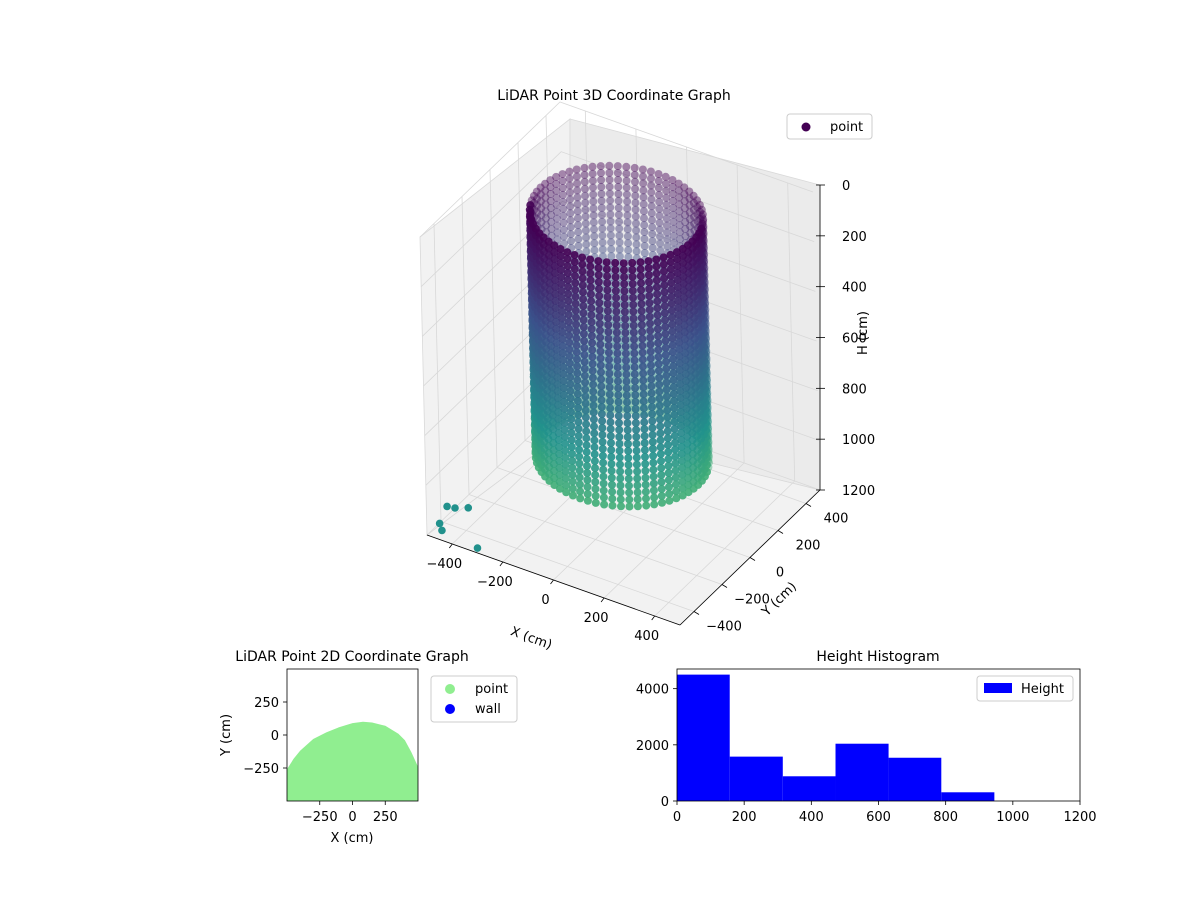  I want to click on lidar-outlier-point, so click(477, 548).